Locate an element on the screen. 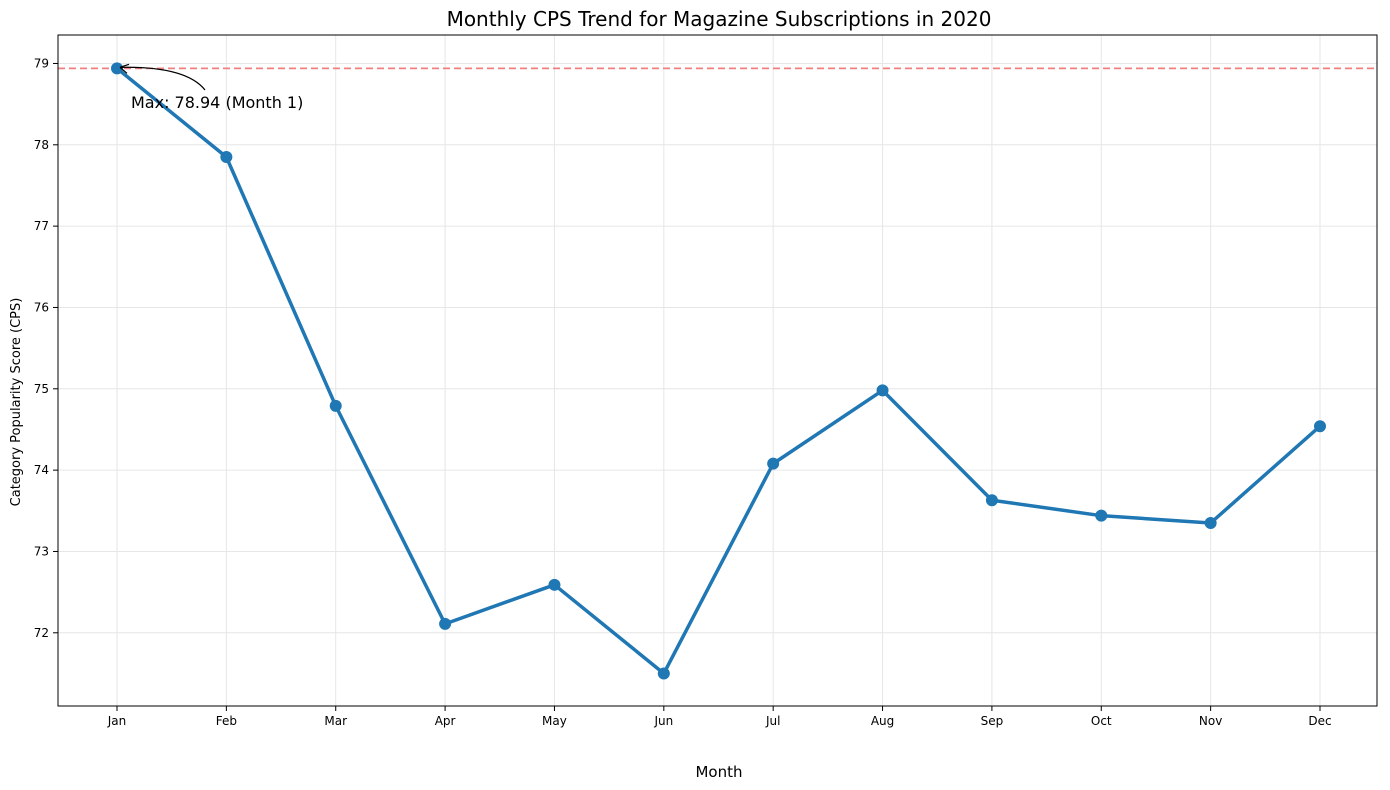 Image resolution: width=1390 pixels, height=790 pixels. y-tick-label: 74 is located at coordinates (41, 470).